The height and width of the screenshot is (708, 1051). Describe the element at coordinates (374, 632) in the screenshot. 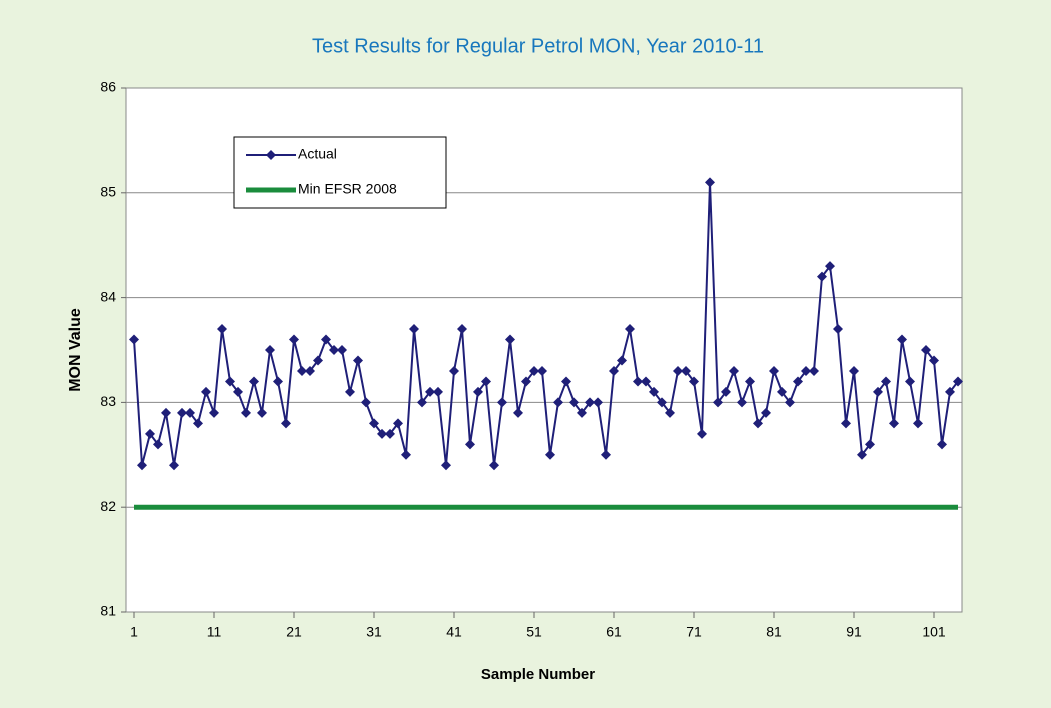

I see `x-tick-label: 31` at that location.